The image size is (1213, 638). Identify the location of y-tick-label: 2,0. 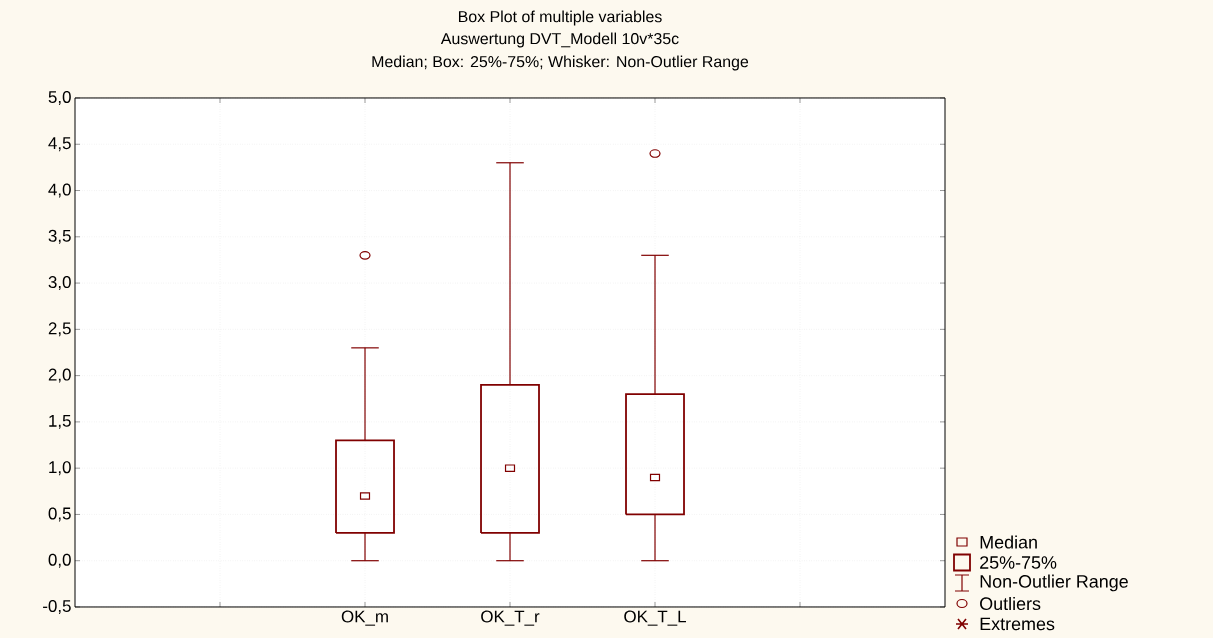
(59, 375).